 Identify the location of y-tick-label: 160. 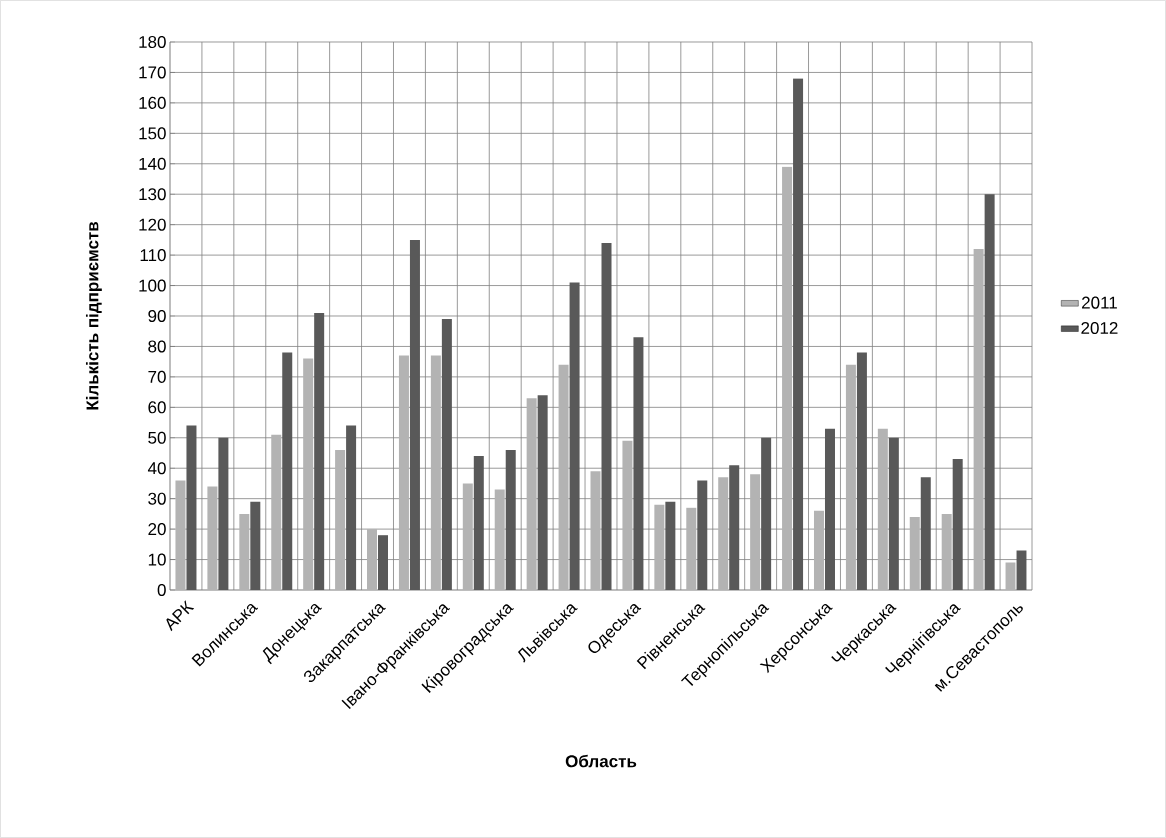
(152, 102).